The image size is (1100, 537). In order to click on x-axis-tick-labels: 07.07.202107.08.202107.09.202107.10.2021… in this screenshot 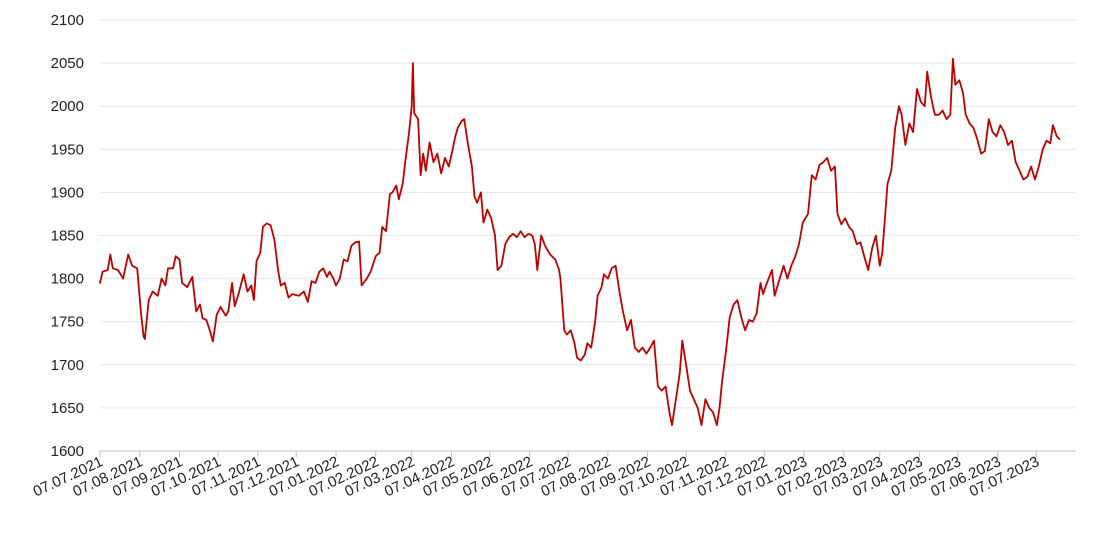, I will do `click(535, 476)`.